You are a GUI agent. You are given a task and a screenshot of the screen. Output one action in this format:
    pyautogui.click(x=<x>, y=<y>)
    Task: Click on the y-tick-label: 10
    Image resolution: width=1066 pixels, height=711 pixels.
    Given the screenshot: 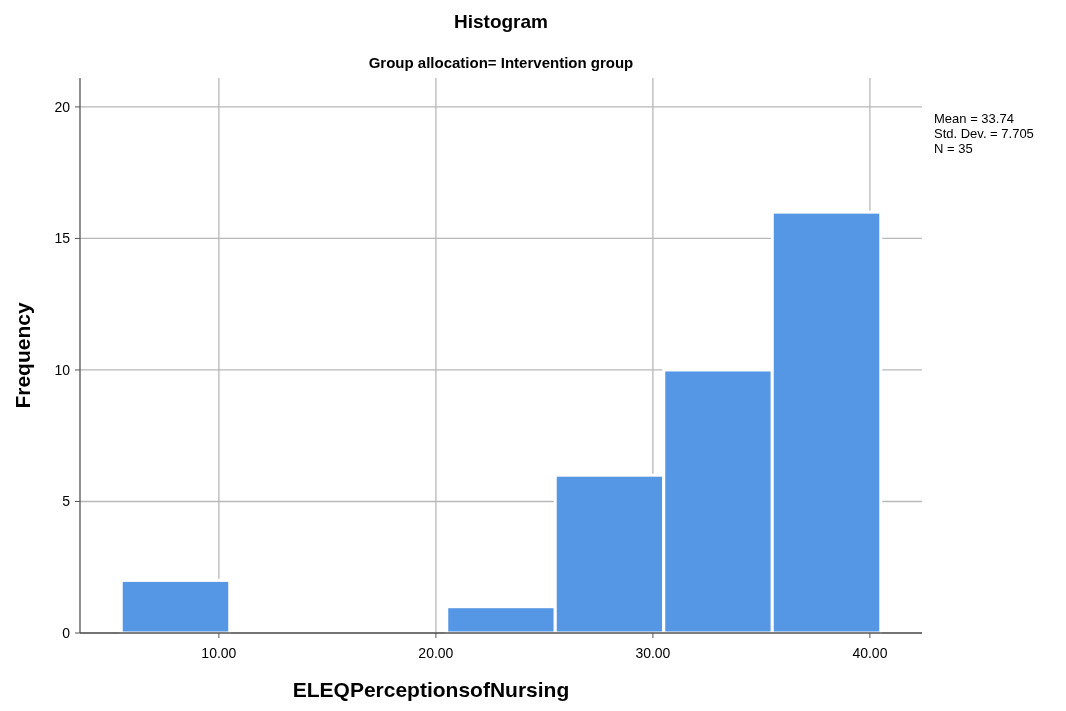 What is the action you would take?
    pyautogui.click(x=62, y=369)
    